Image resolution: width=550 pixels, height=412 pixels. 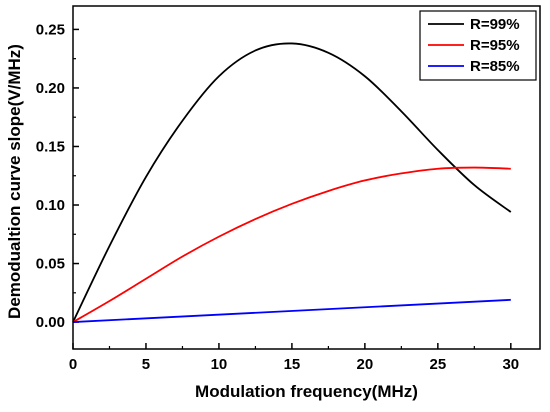 What do you see at coordinates (510, 364) in the screenshot?
I see `x-tick-label: 30` at bounding box center [510, 364].